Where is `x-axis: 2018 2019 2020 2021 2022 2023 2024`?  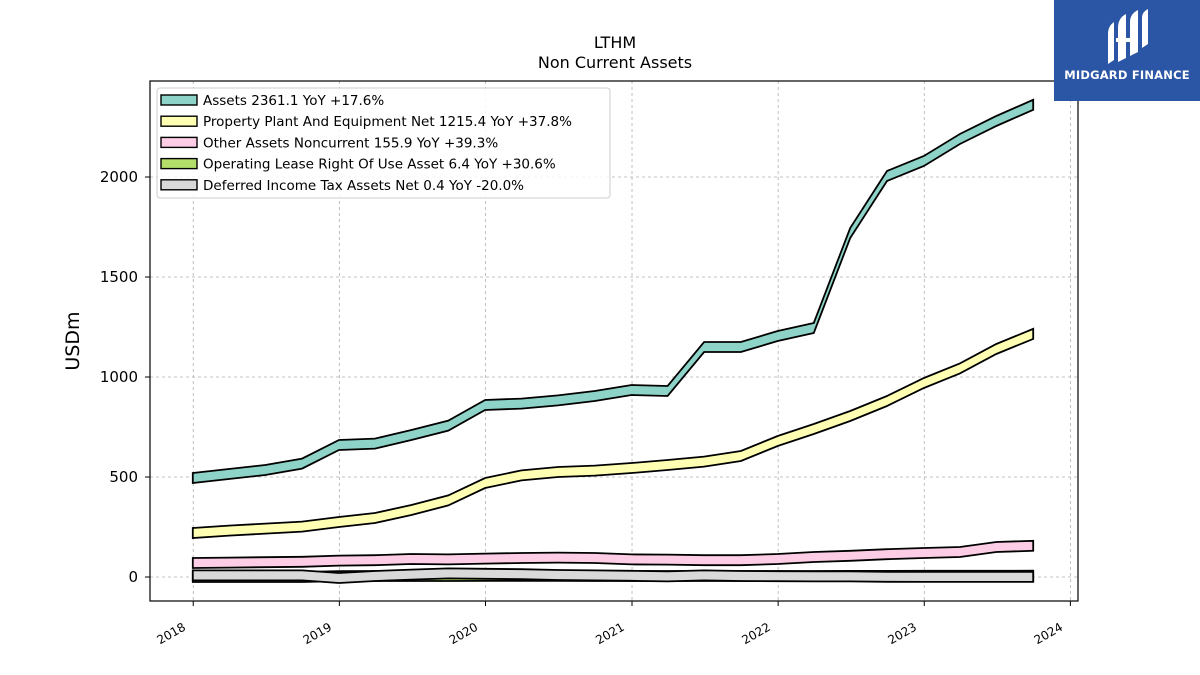
x-axis: 2018 2019 2020 2021 2022 2023 2024 is located at coordinates (613, 624).